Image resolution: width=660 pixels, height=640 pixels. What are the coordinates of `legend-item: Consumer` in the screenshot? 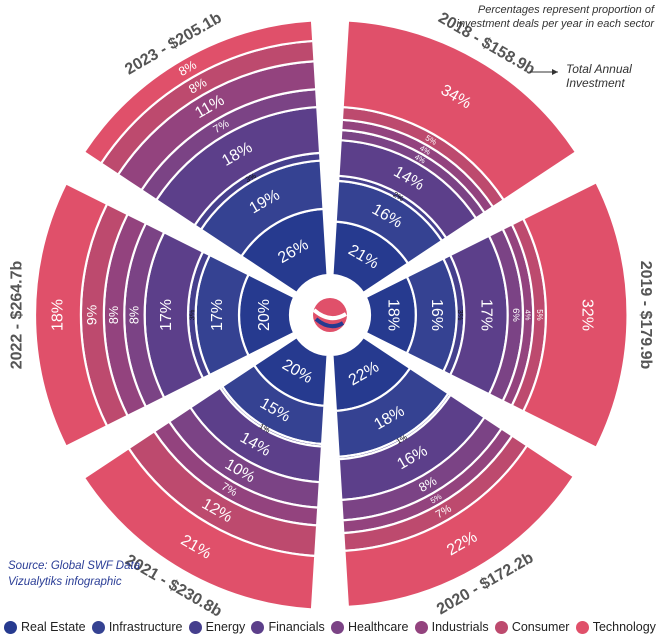 It's located at (532, 627).